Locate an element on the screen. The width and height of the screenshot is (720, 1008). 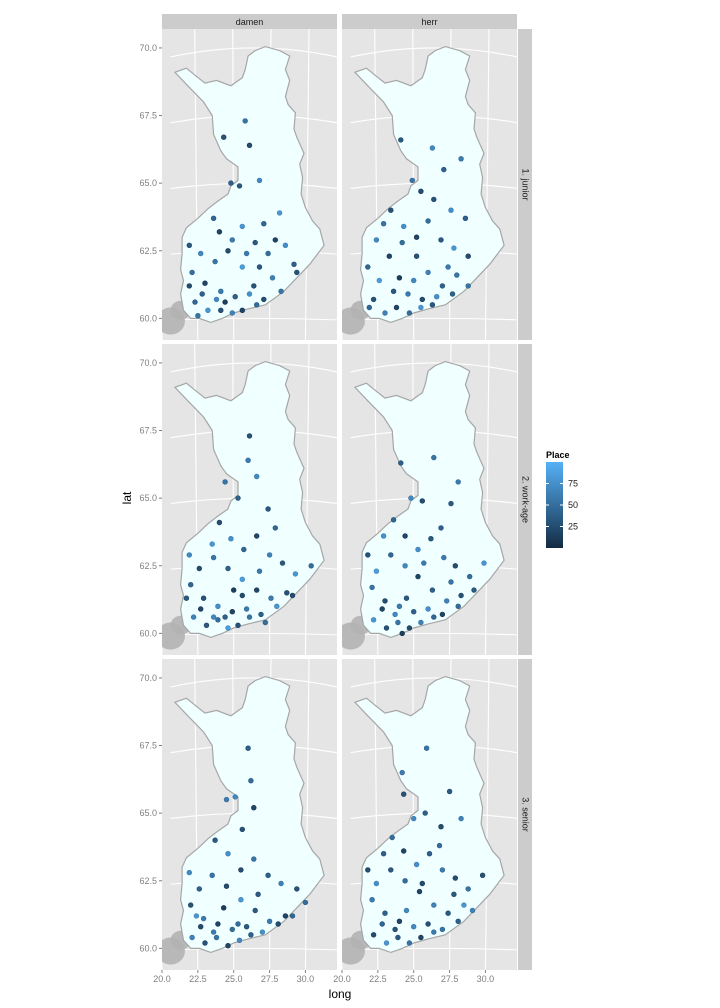
row-strip-label: 3. senior is located at coordinates (526, 814).